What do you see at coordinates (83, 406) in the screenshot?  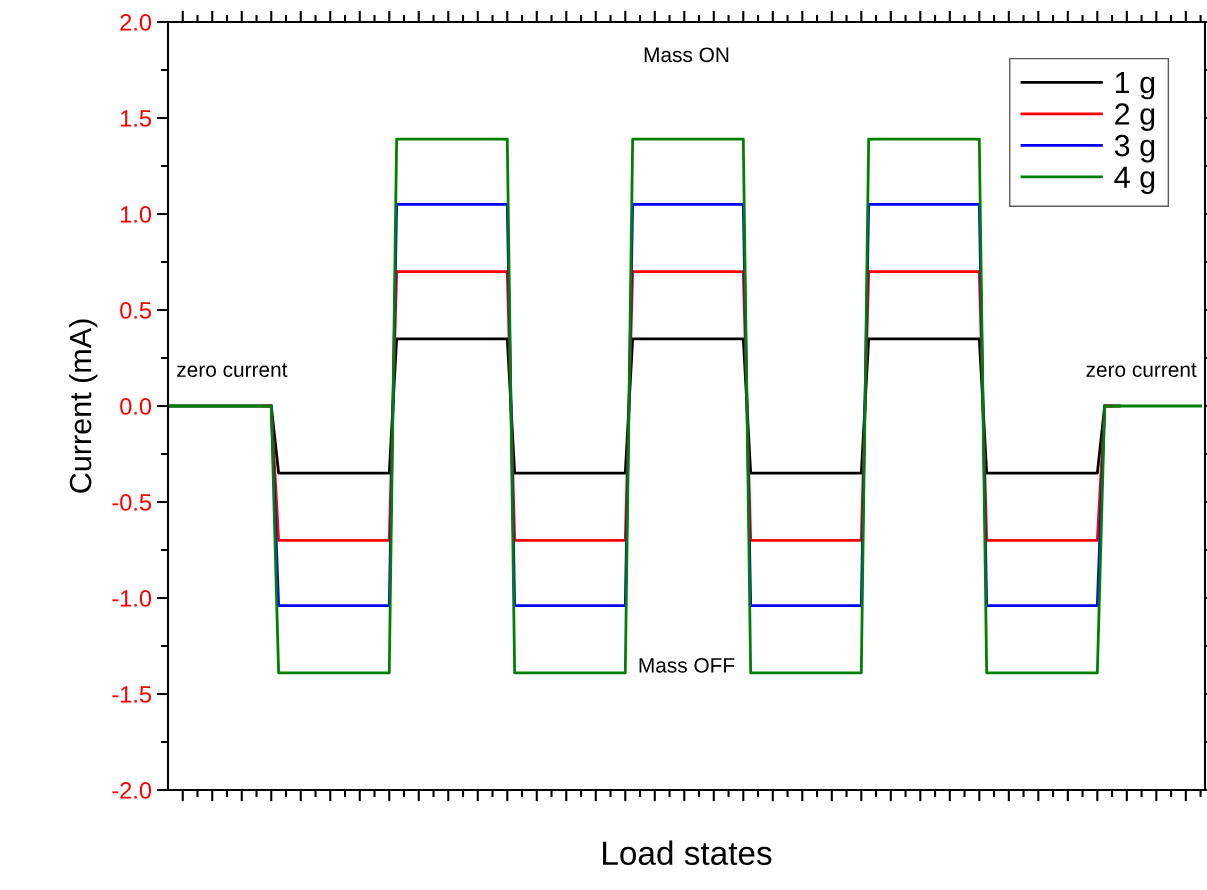 I see `y-axis-title: Current (mA)` at bounding box center [83, 406].